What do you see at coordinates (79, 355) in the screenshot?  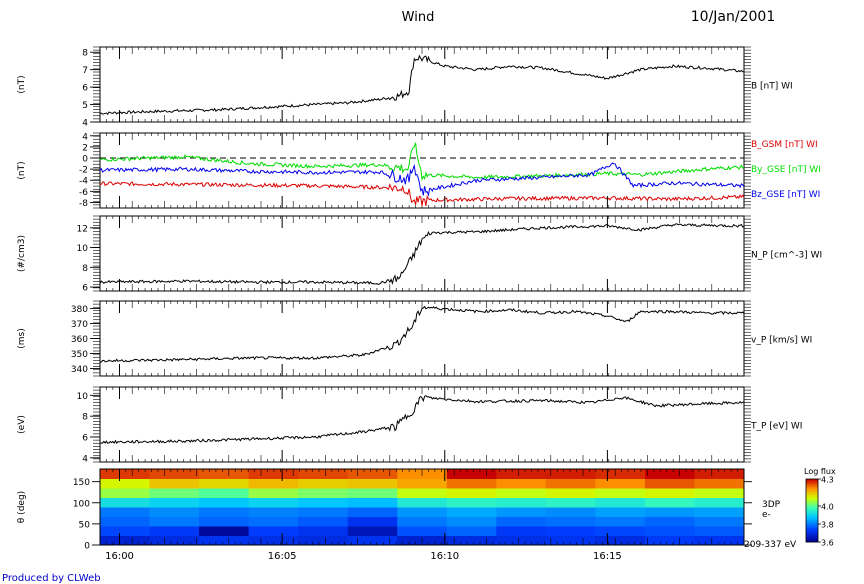 I see `panel-v-p-ytick-label: 350` at bounding box center [79, 355].